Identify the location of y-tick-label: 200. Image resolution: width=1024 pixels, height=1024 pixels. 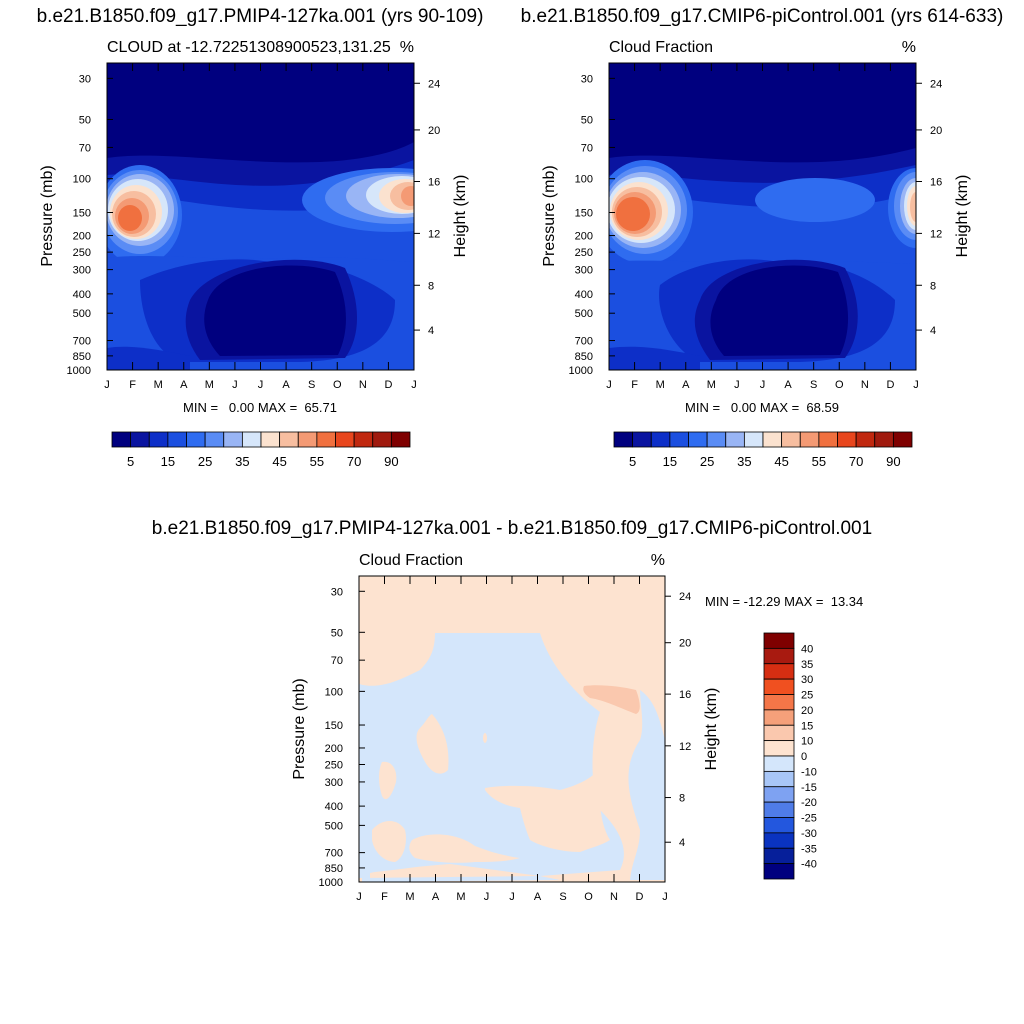
(334, 749).